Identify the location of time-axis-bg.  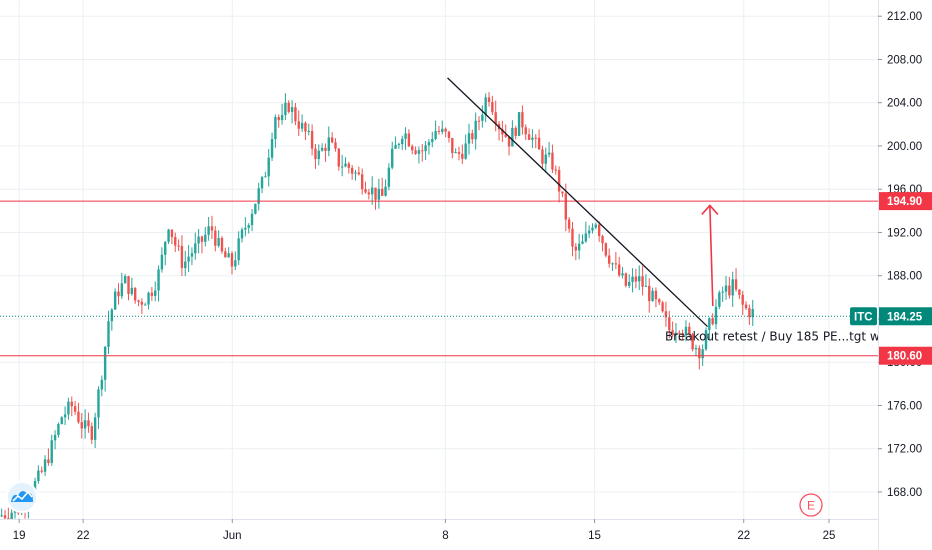
(439, 534).